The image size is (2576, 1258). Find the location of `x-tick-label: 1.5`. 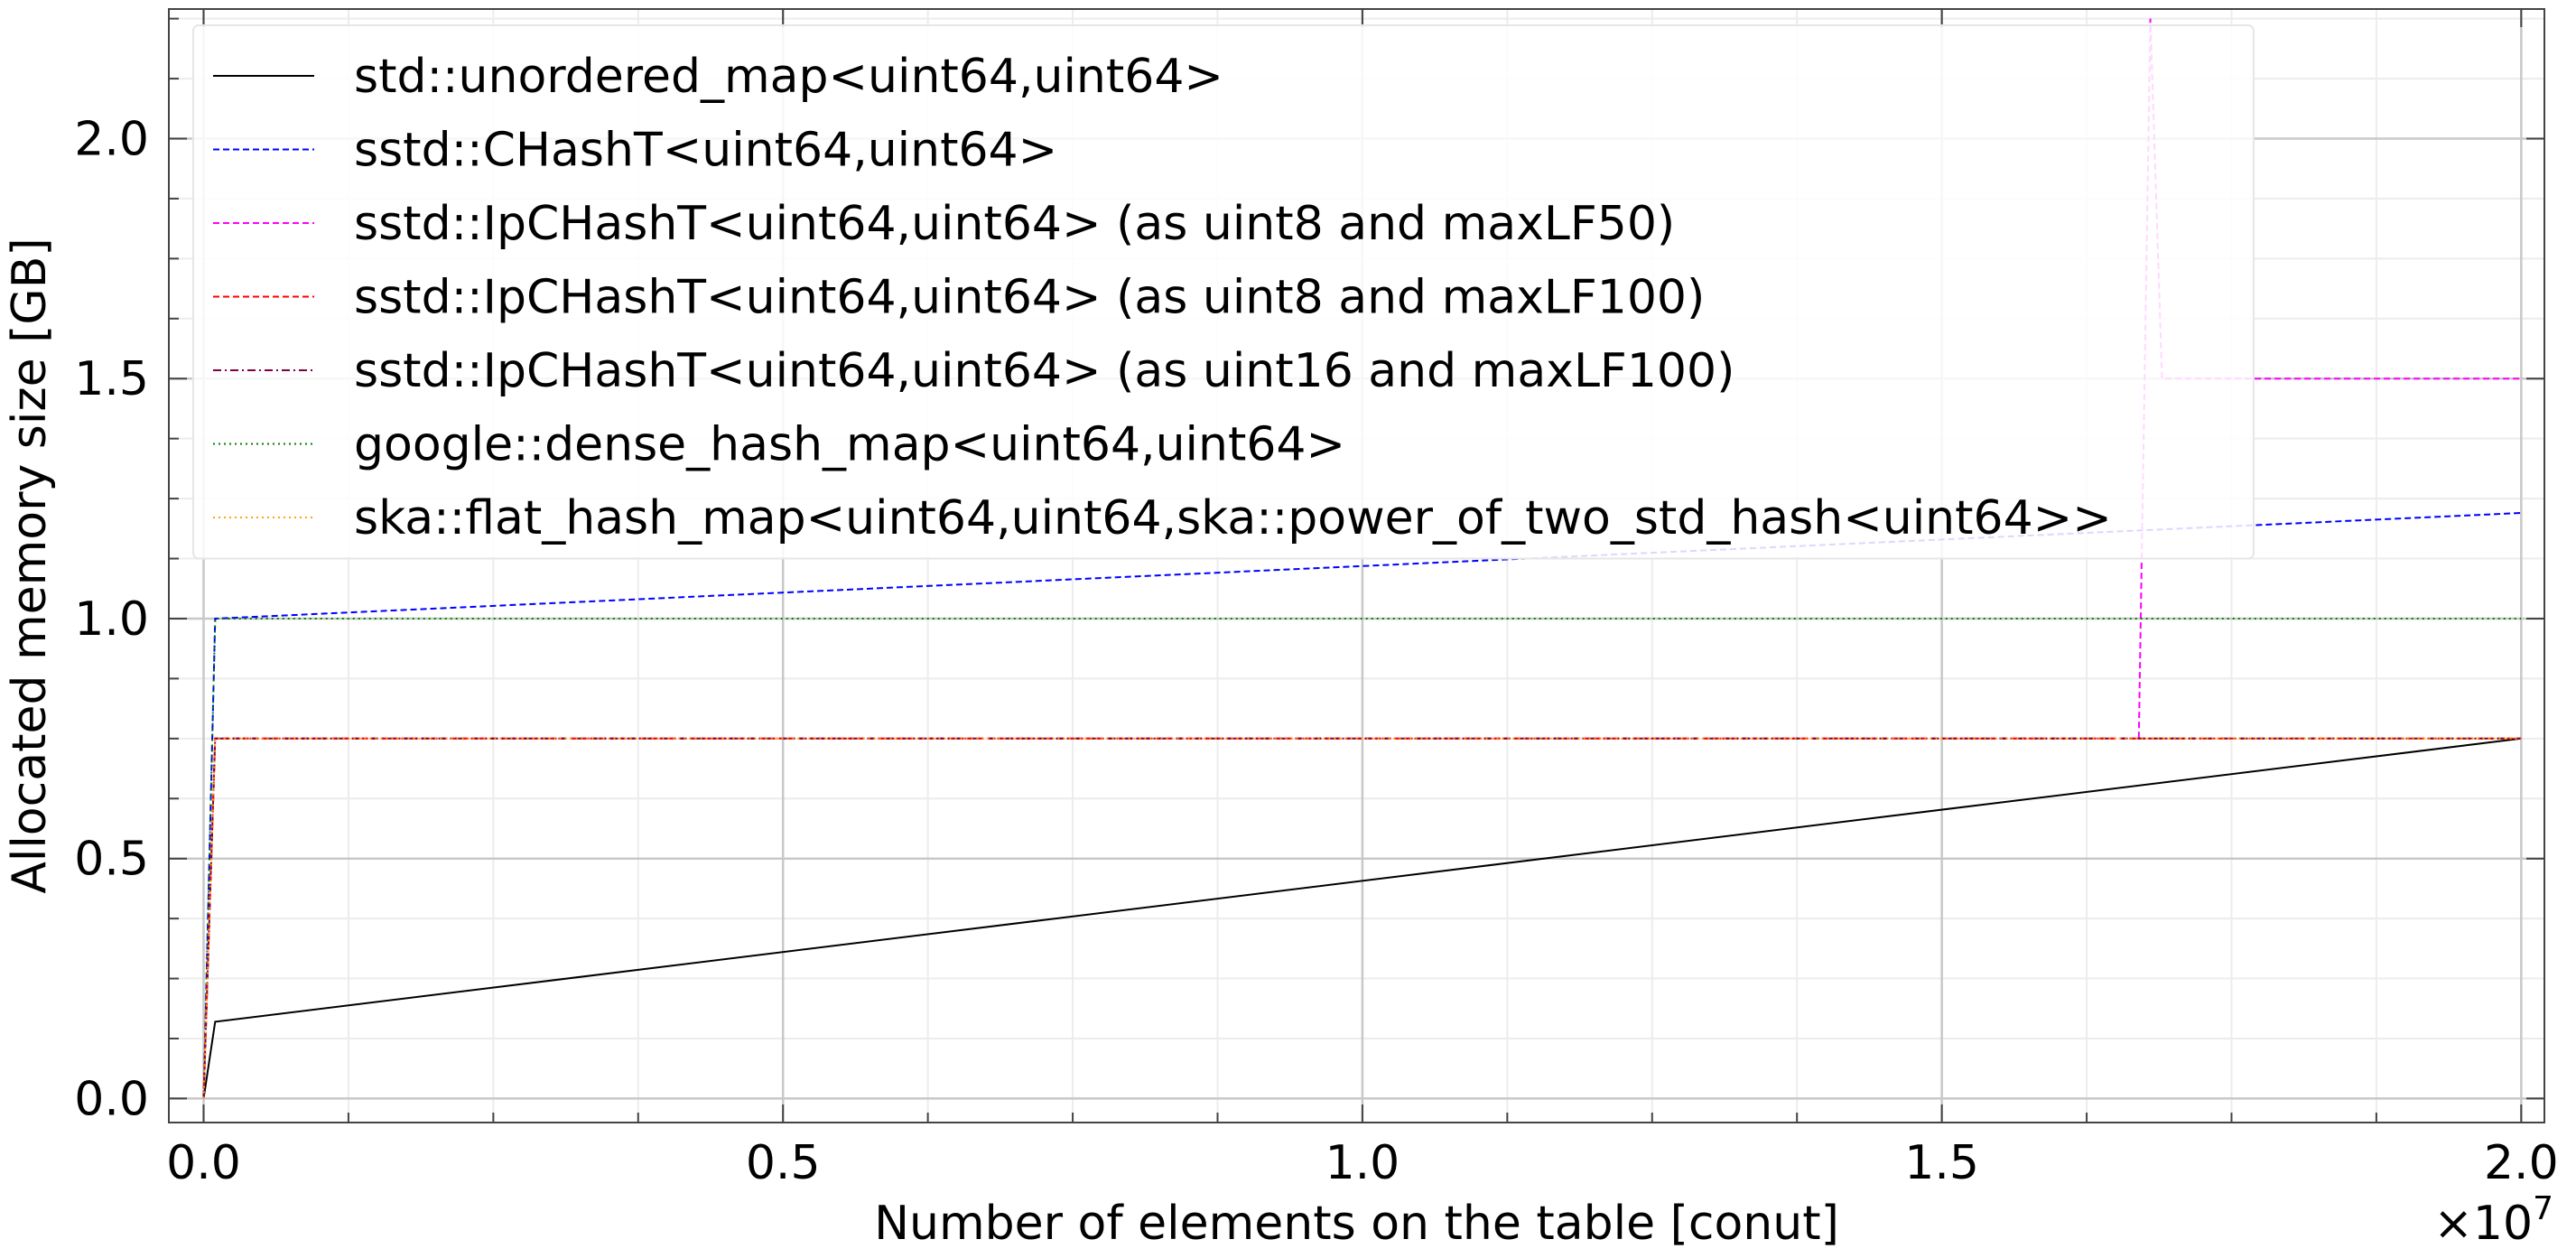

x-tick-label: 1.5 is located at coordinates (1941, 1163).